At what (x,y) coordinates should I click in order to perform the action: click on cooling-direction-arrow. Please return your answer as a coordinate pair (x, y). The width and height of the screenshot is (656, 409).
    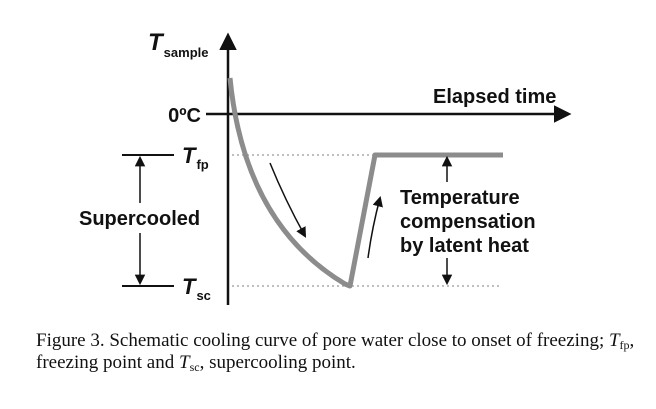
    Looking at the image, I should click on (288, 200).